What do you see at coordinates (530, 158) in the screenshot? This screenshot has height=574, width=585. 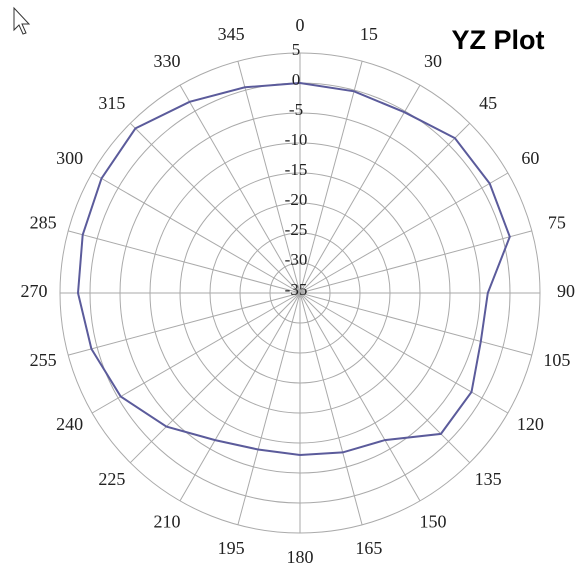 I see `theta-tick-label: 60` at bounding box center [530, 158].